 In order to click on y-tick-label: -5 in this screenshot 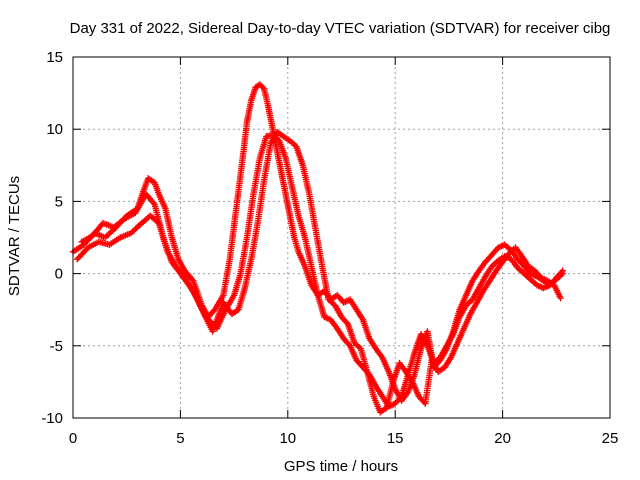, I will do `click(56, 346)`.